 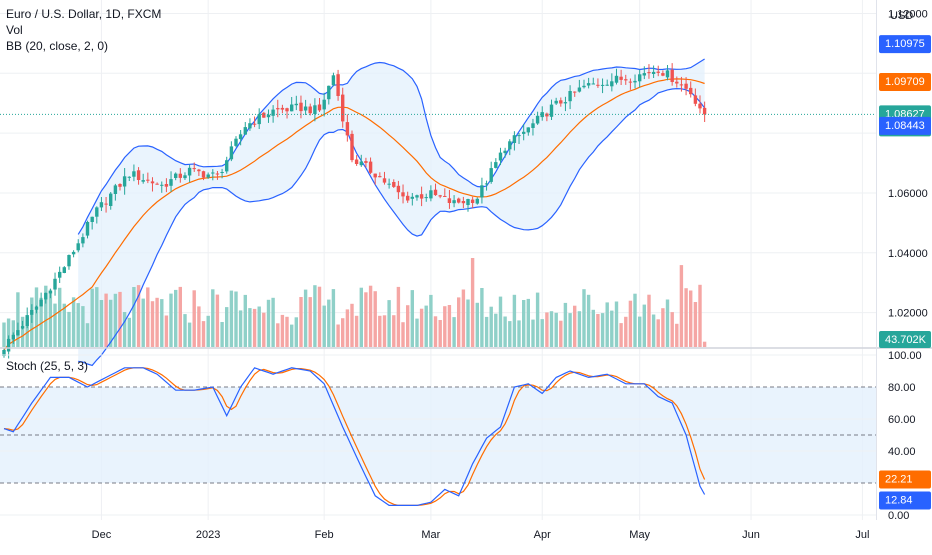 What do you see at coordinates (905, 82) in the screenshot?
I see `bb-basis-badge-text: 1.09709` at bounding box center [905, 82].